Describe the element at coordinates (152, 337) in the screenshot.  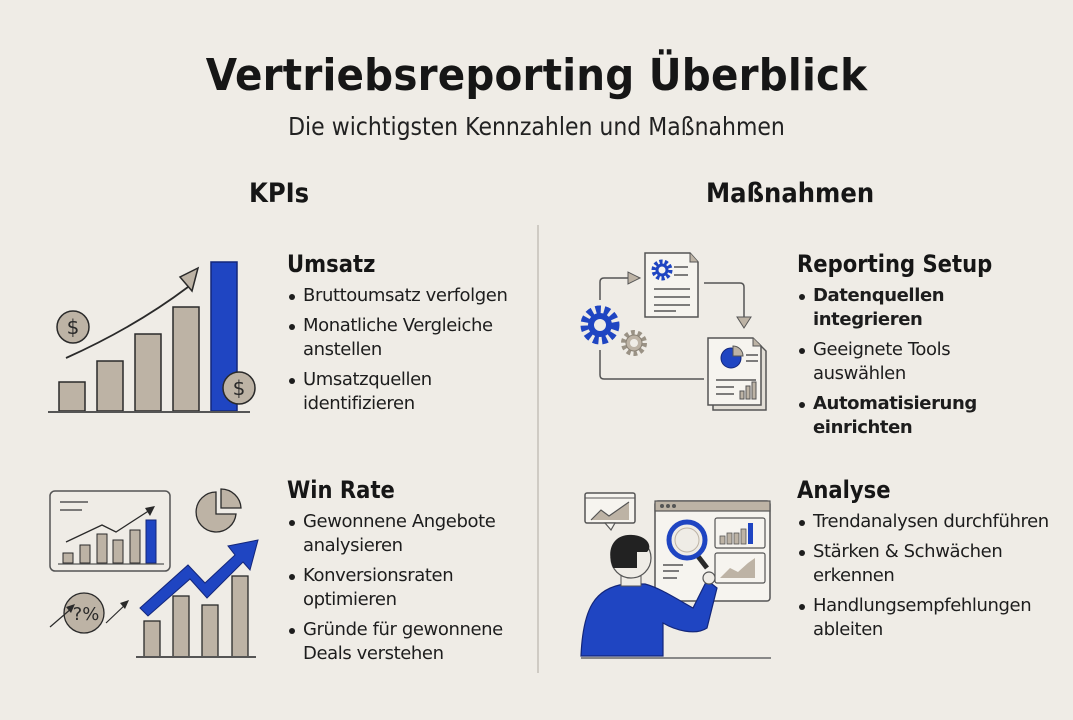
I see `revenue-bar-chart-icon: $ $` at that location.